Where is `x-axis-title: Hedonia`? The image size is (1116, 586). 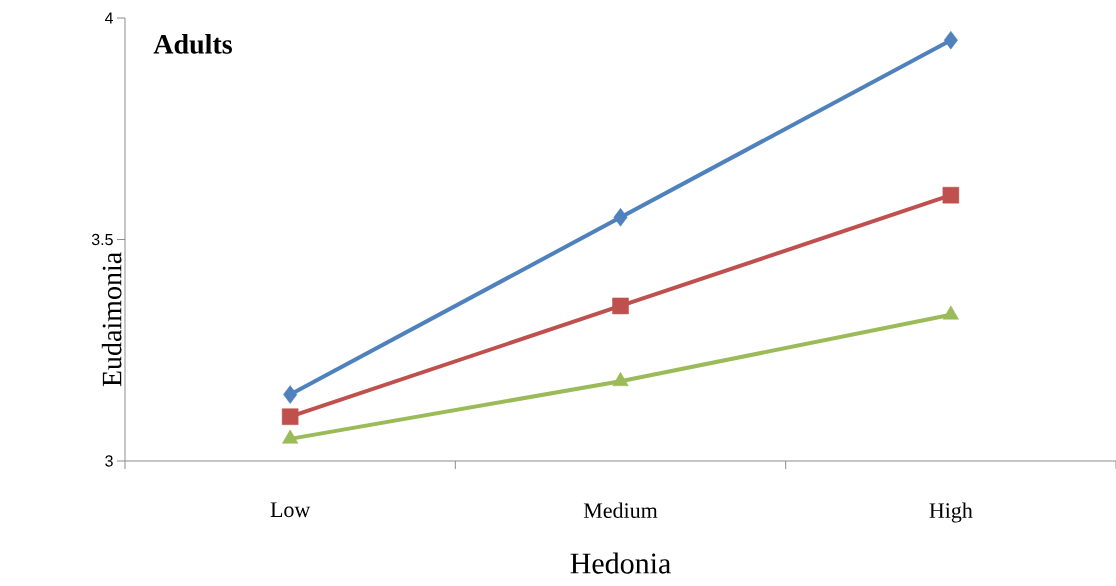 x-axis-title: Hedonia is located at coordinates (620, 563).